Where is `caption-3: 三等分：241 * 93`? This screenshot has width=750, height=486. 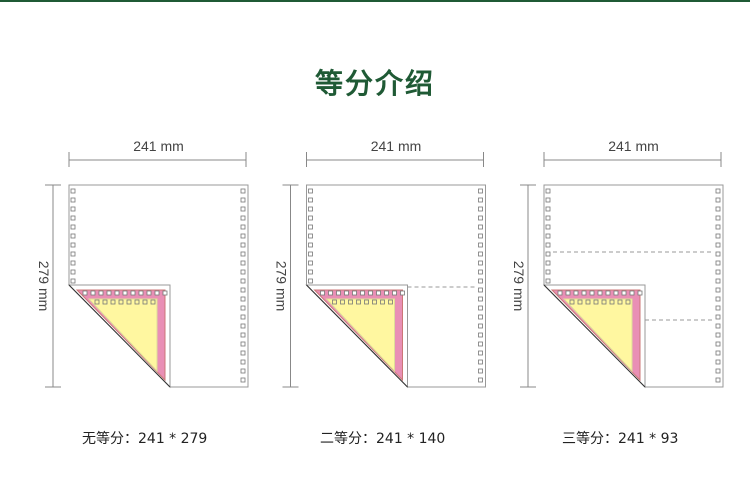 caption-3: 三等分：241 * 93 is located at coordinates (620, 439).